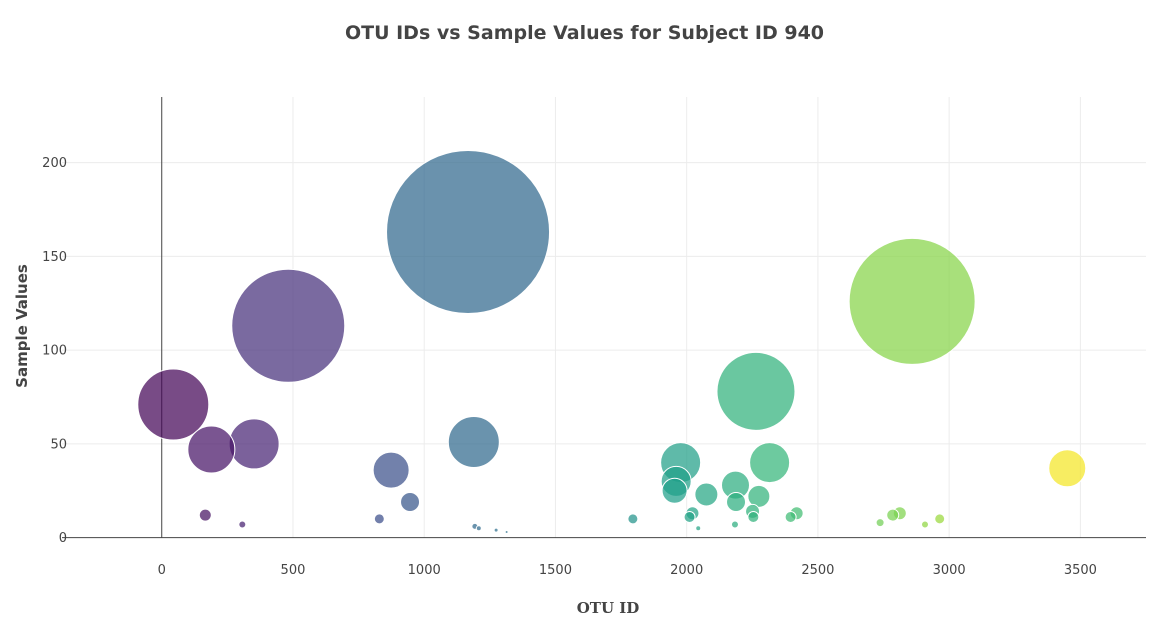 The height and width of the screenshot is (627, 1169). Describe the element at coordinates (293, 570) in the screenshot. I see `x-tick-label: 500` at that location.